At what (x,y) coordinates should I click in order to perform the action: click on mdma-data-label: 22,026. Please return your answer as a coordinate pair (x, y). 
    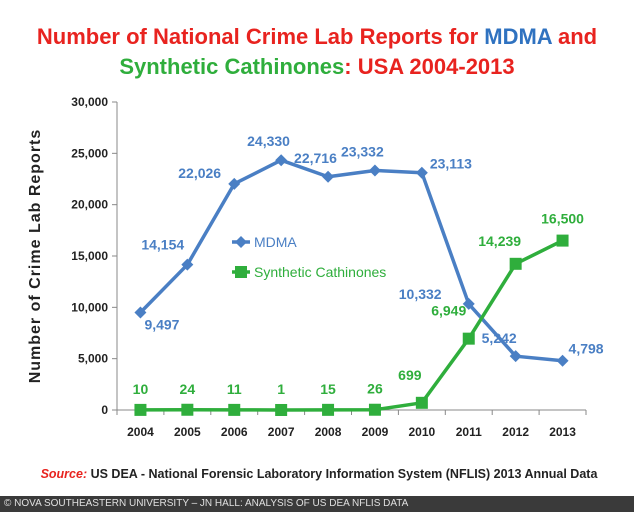
    Looking at the image, I should click on (199, 173).